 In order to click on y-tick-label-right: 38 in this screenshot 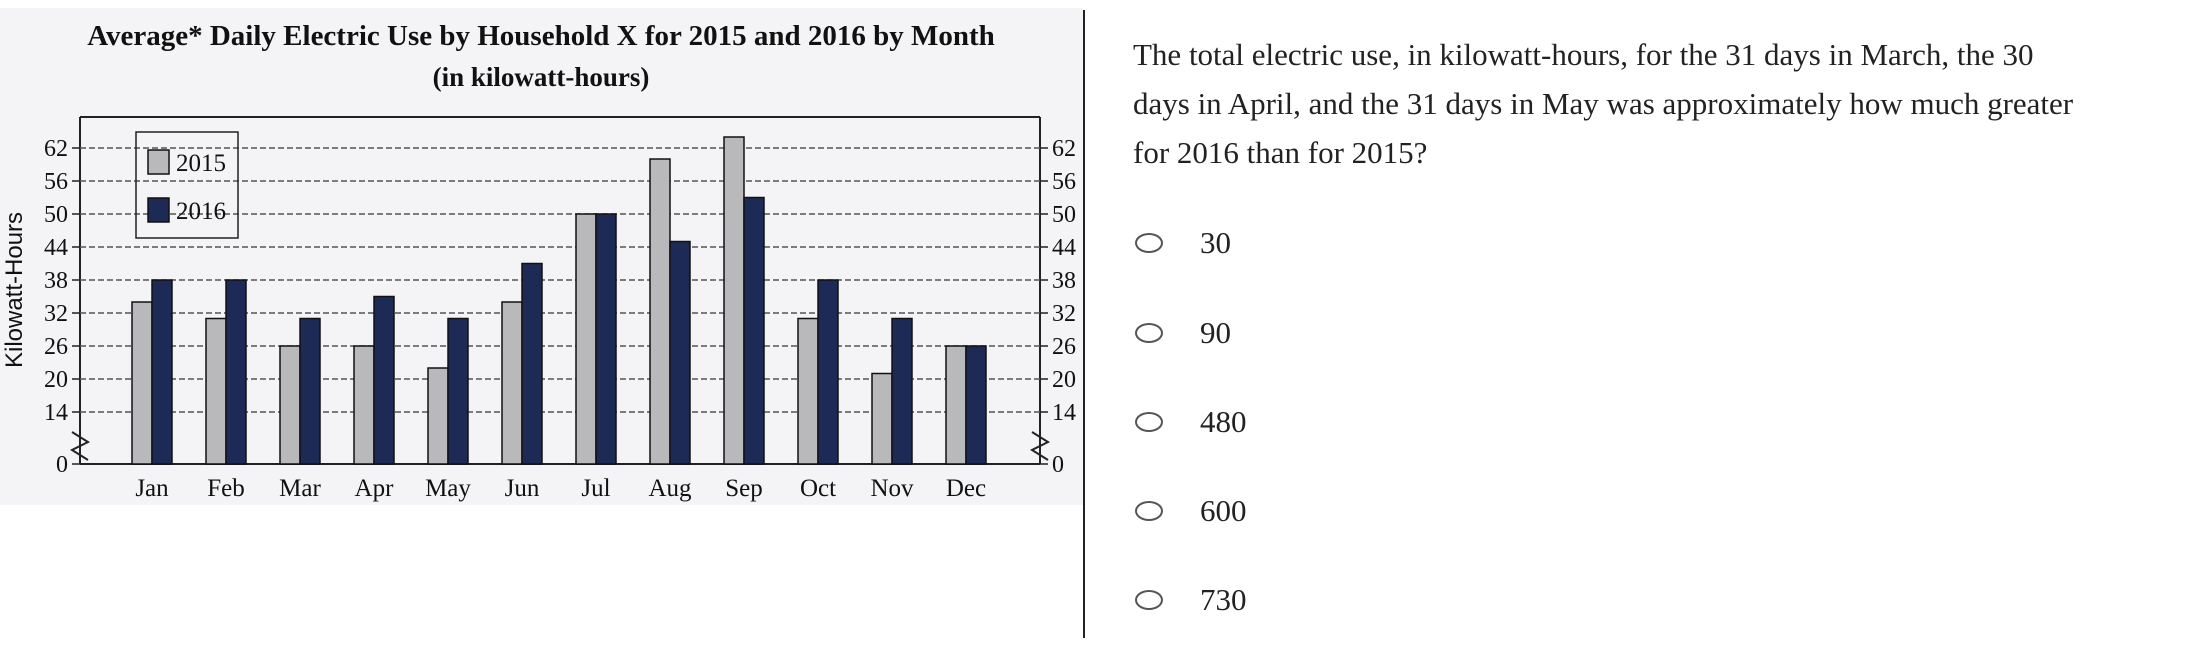, I will do `click(1064, 281)`.